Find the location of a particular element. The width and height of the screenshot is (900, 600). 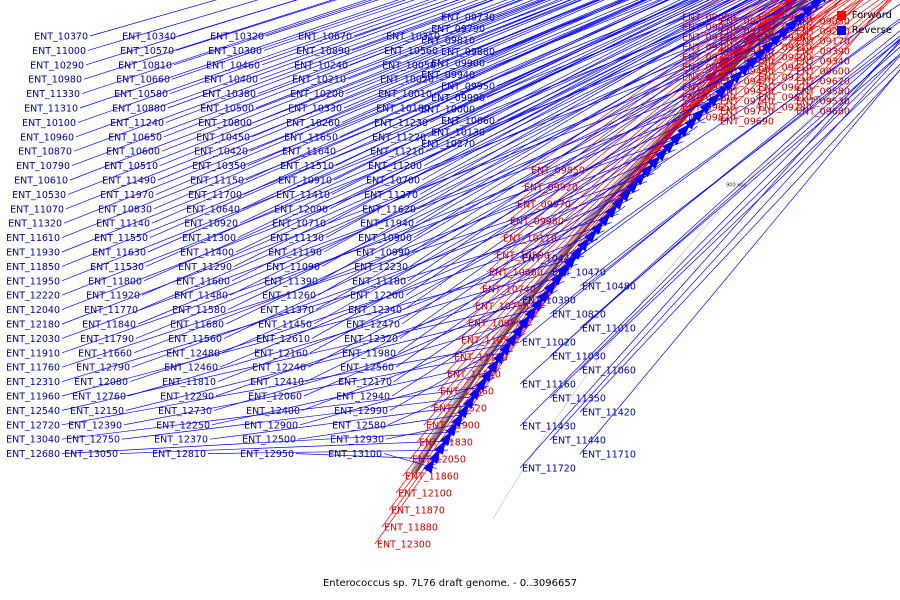

gene-ent_09600: ENT_09600 is located at coordinates (839, 39).